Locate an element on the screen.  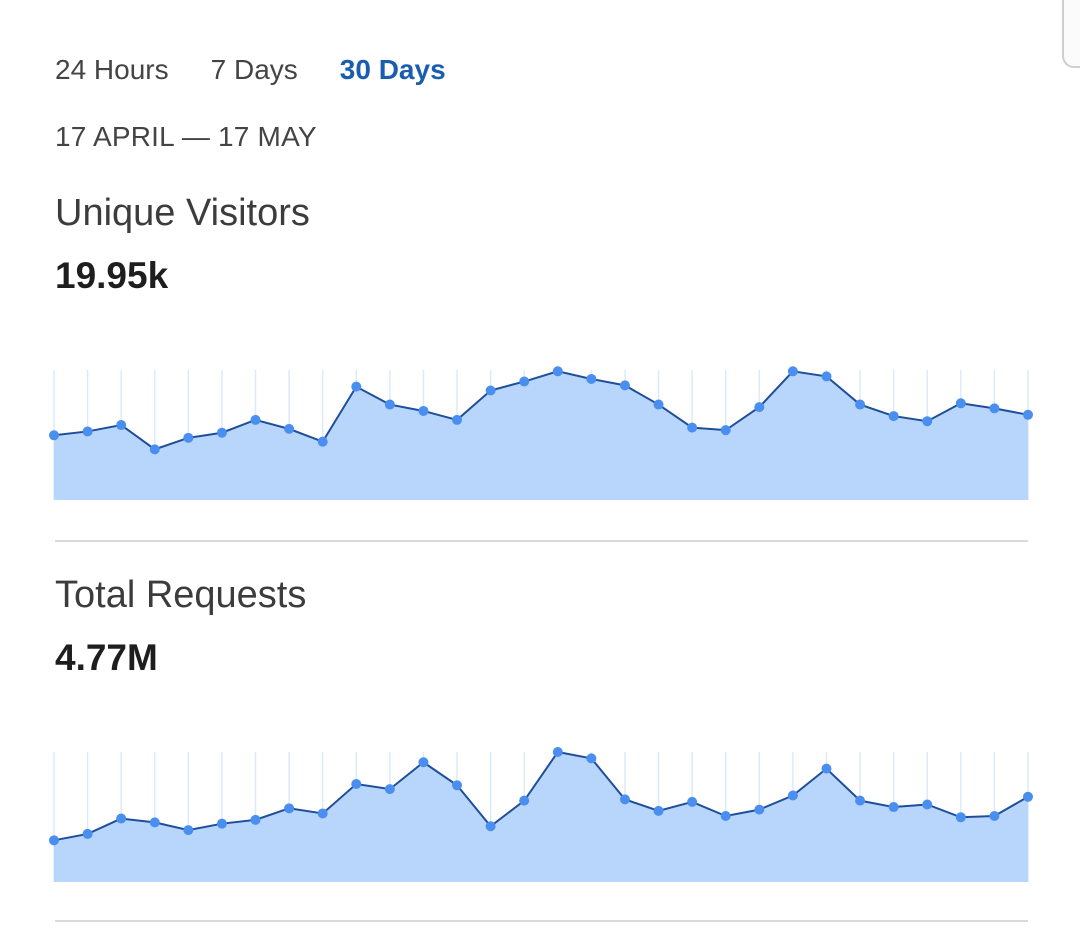
tab-30-days: 30 Days is located at coordinates (392, 69).